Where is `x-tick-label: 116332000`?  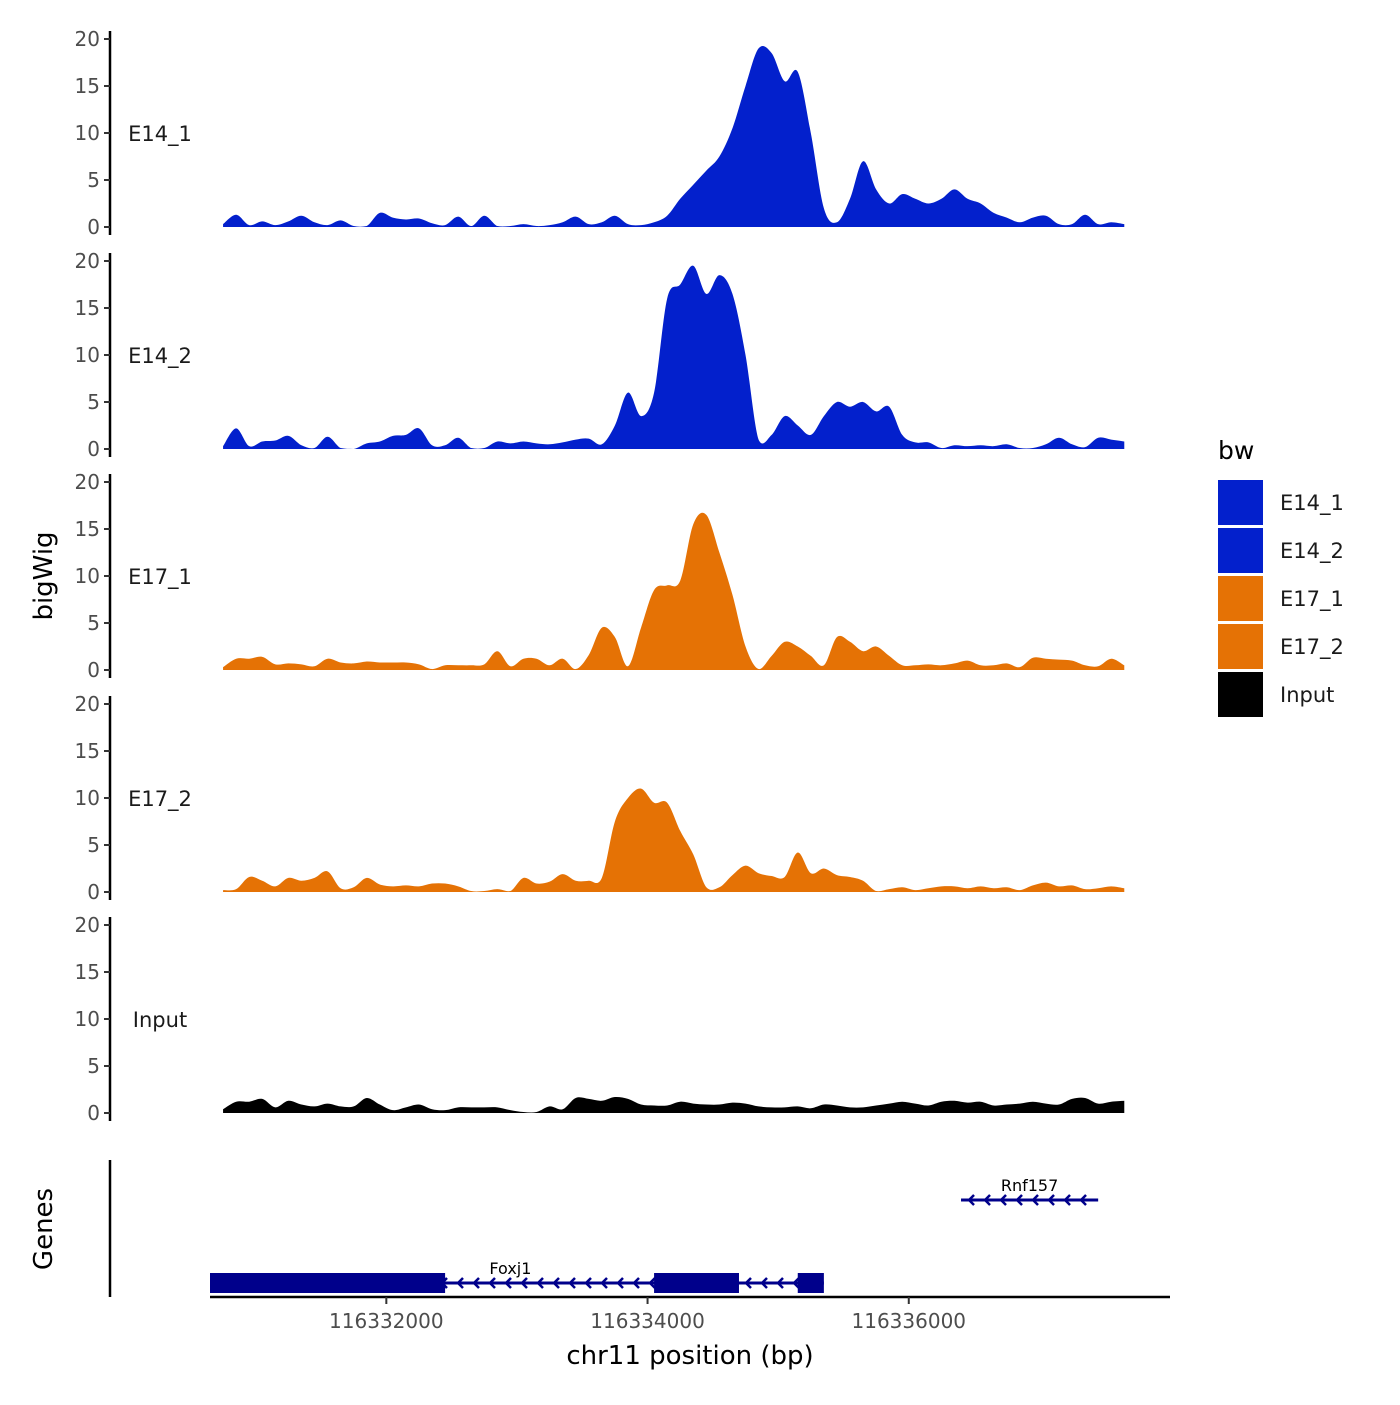 x-tick-label: 116332000 is located at coordinates (386, 1321).